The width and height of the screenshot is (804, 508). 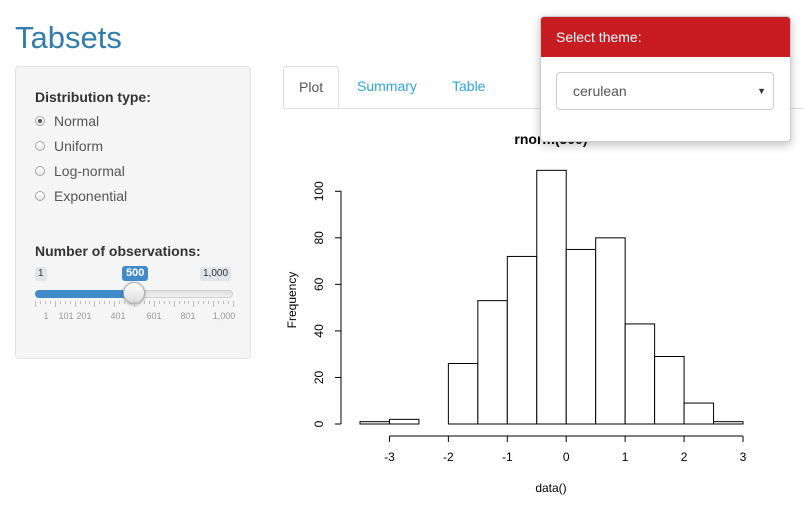 I want to click on y-tick-label: 40, so click(x=319, y=331).